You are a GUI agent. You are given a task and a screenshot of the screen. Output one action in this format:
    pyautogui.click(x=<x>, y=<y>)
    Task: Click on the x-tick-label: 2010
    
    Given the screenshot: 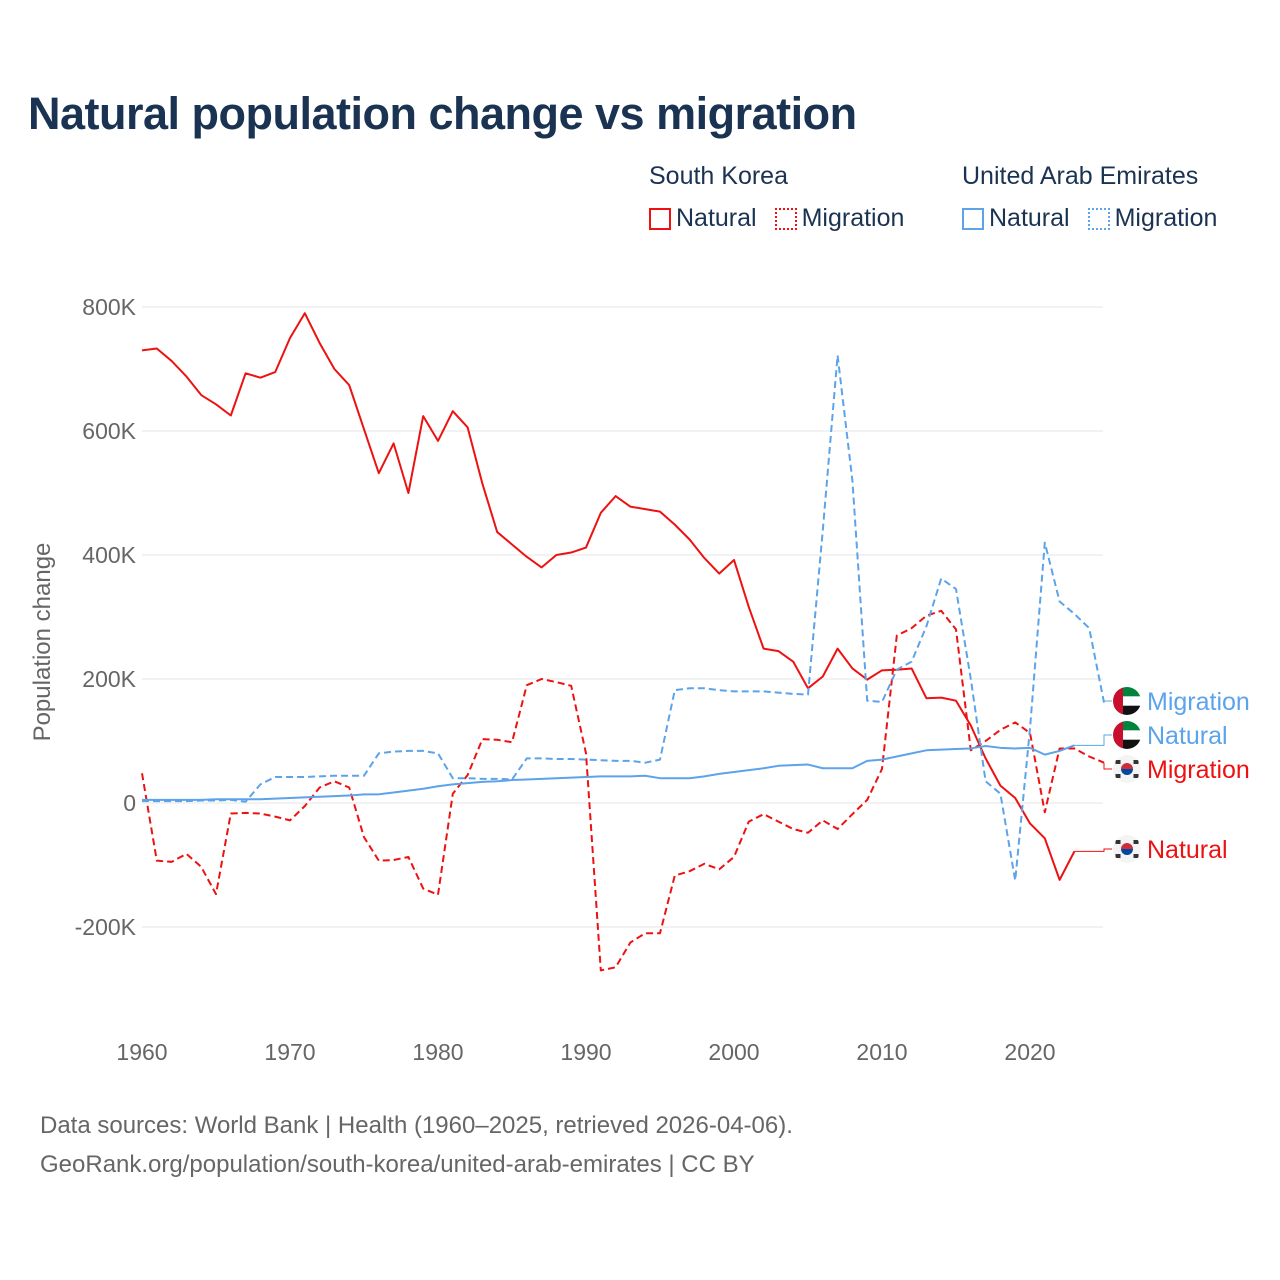 What is the action you would take?
    pyautogui.click(x=881, y=1052)
    